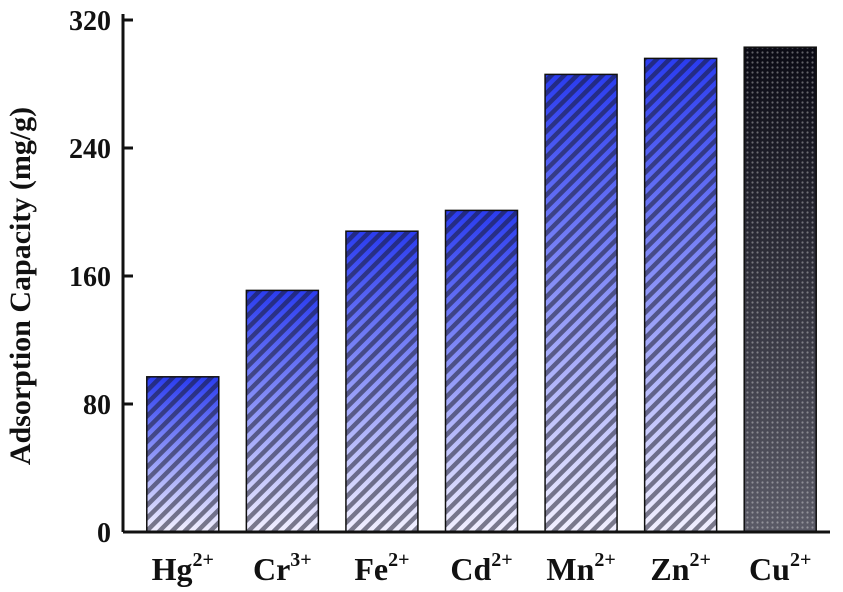  Describe the element at coordinates (680, 568) in the screenshot. I see `x-category-label: Zn2+` at that location.